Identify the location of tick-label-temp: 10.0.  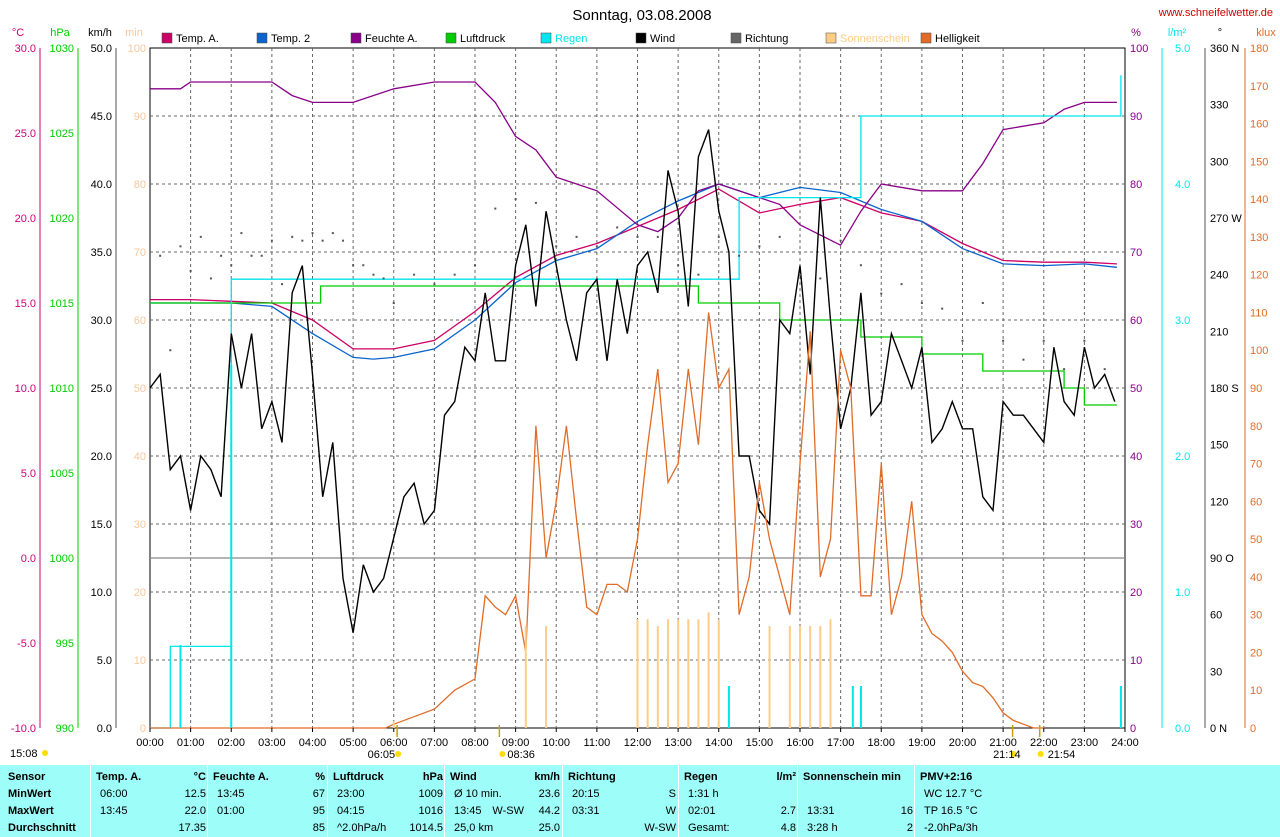
(25, 389).